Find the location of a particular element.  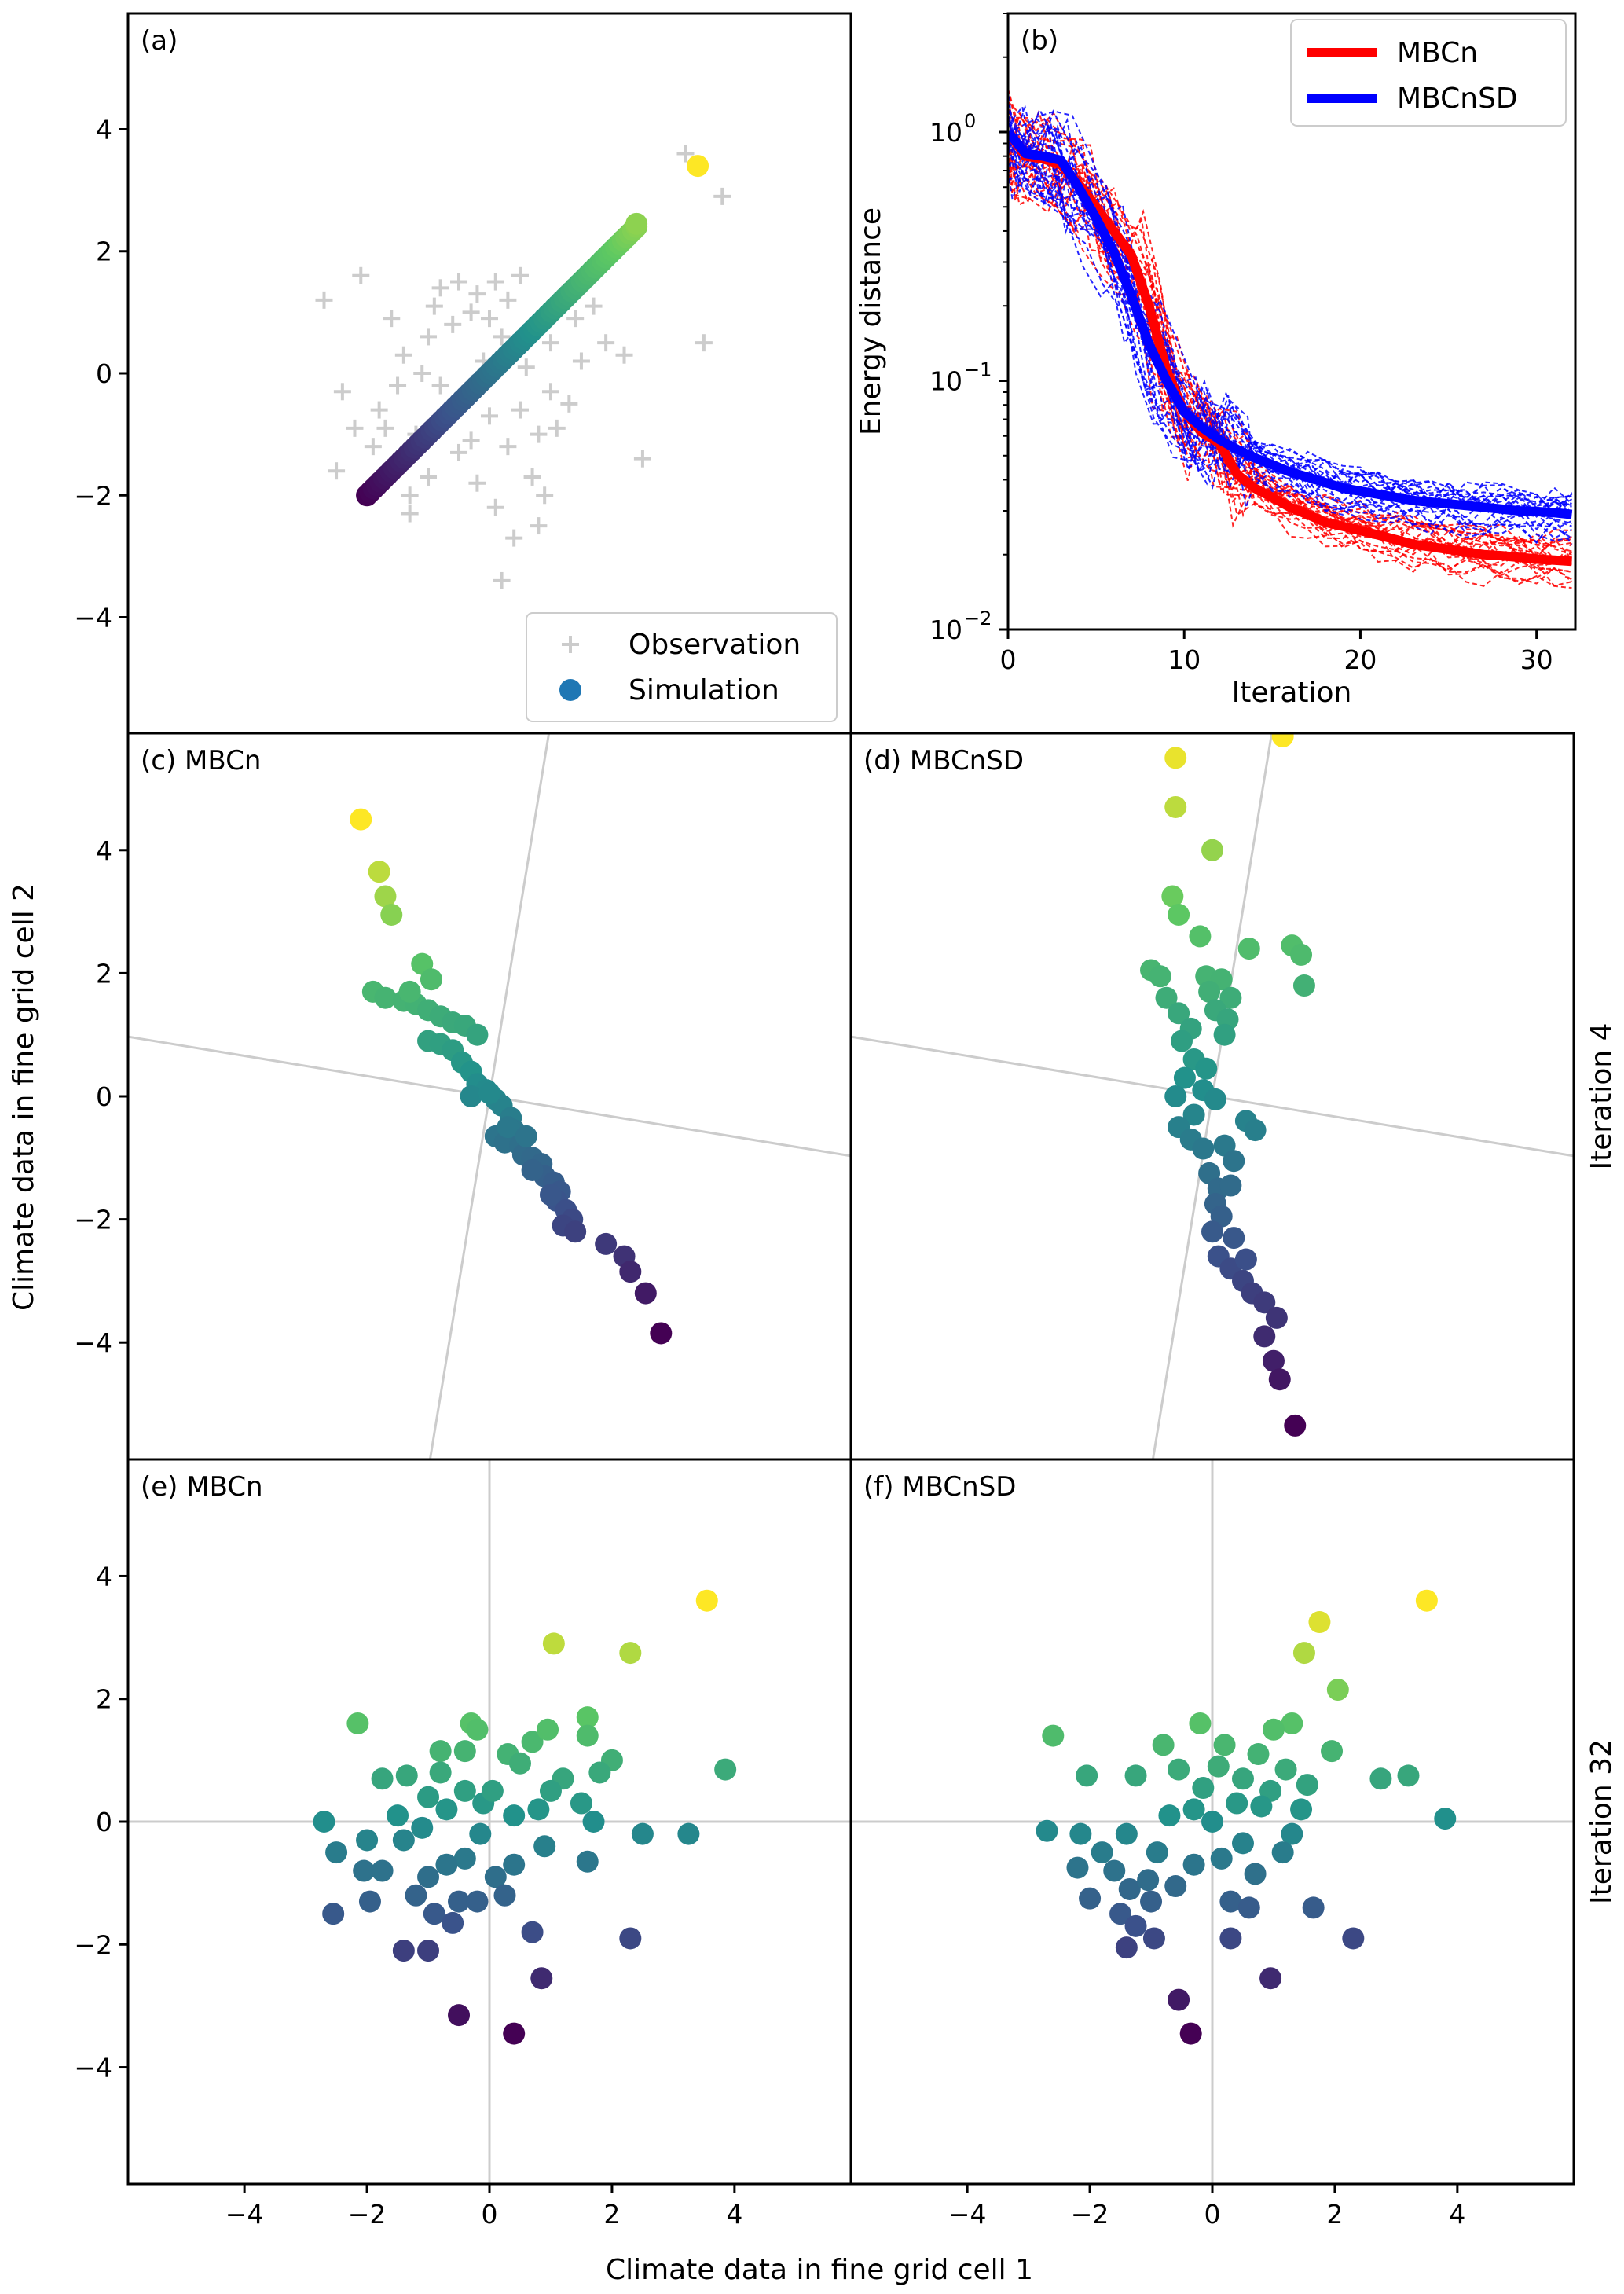

x-tick-label: 4 is located at coordinates (734, 2214).